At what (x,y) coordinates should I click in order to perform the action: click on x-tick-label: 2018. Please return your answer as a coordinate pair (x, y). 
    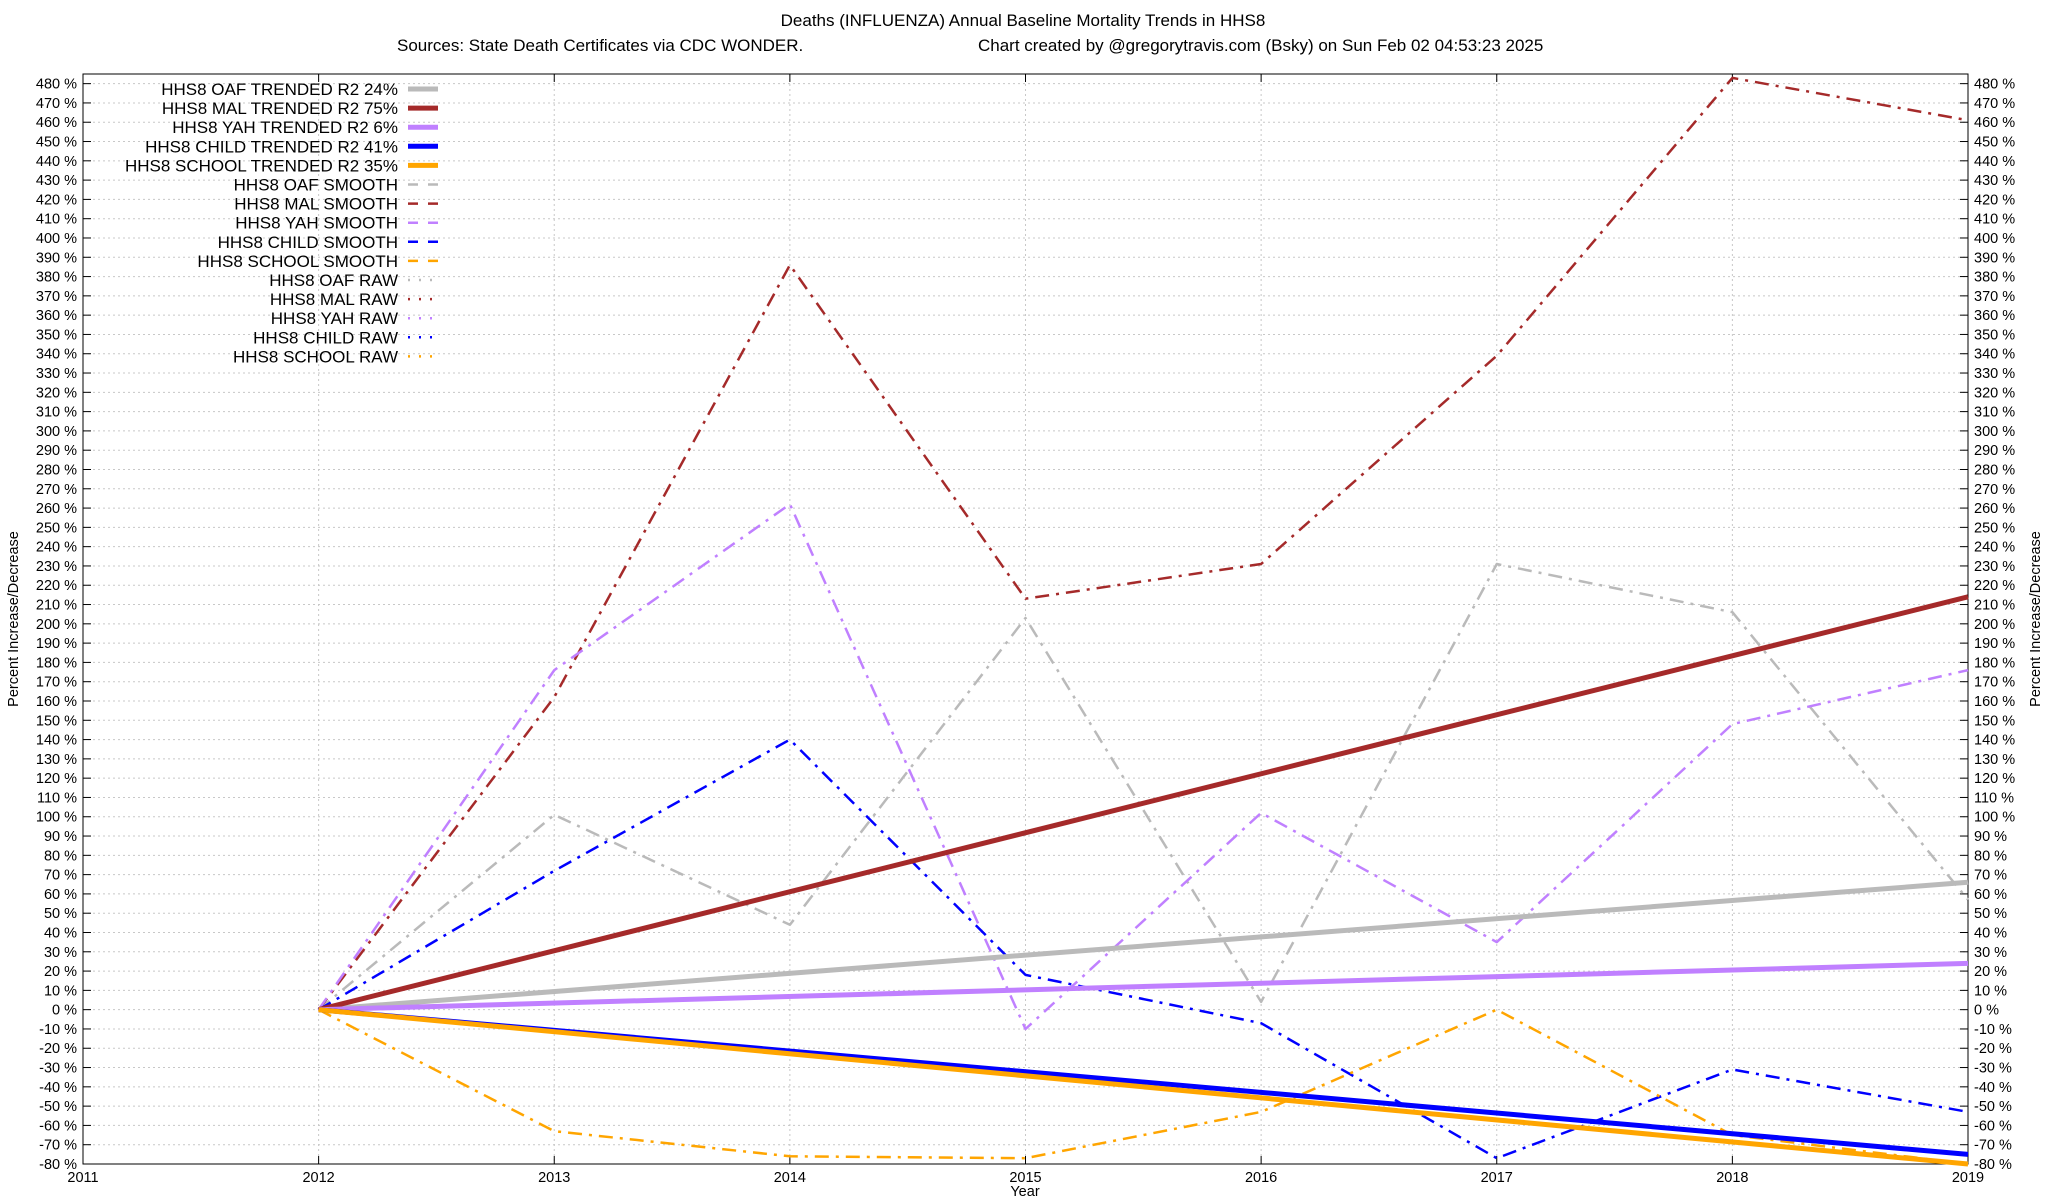
    Looking at the image, I should click on (1732, 1178).